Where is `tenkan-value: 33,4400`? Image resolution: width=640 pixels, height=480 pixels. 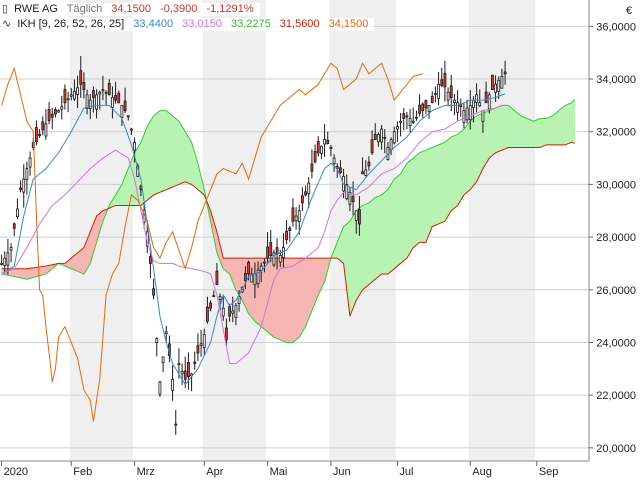
tenkan-value: 33,4400 is located at coordinates (153, 24).